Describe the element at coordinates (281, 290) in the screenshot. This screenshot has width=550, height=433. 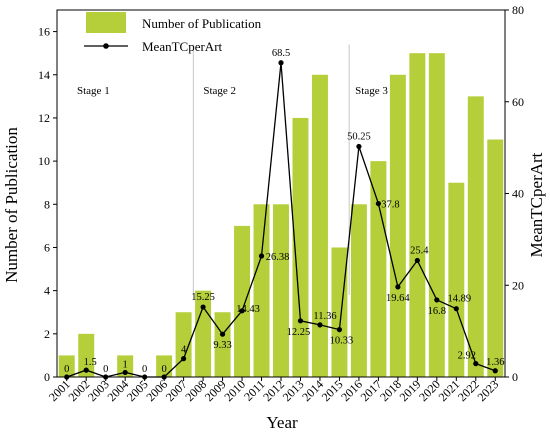
I see `bar-2012` at that location.